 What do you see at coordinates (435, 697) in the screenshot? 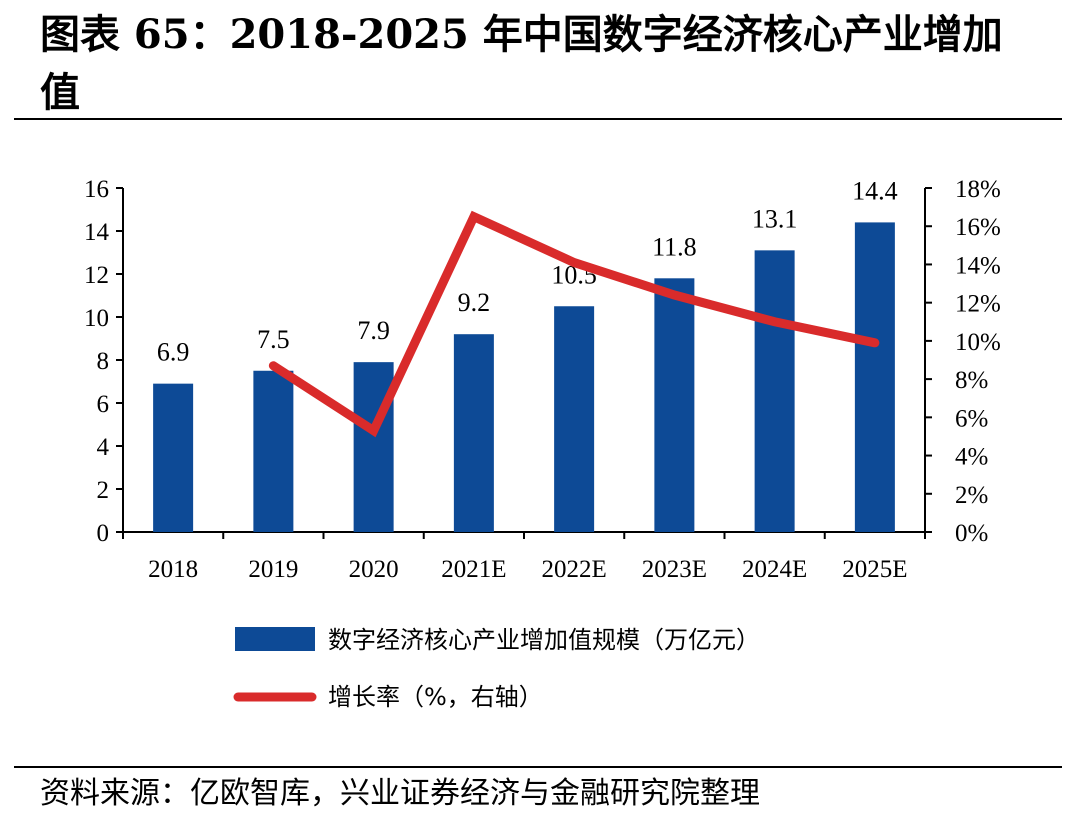
I see `legend-line-label: 增长率（%，右轴）` at bounding box center [435, 697].